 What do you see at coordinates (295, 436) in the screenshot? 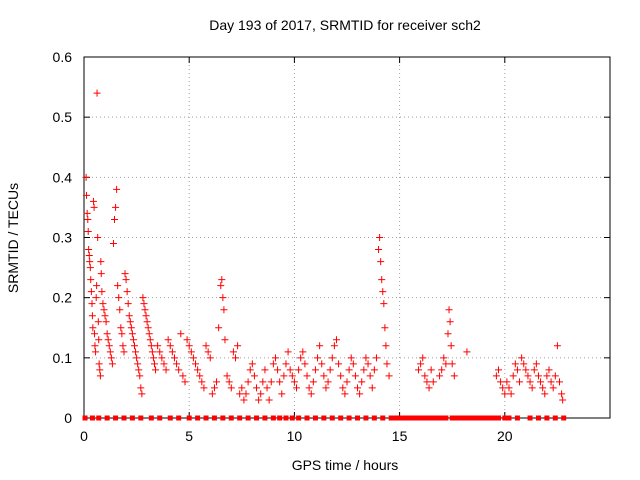
I see `x-tick-label: 10` at bounding box center [295, 436].